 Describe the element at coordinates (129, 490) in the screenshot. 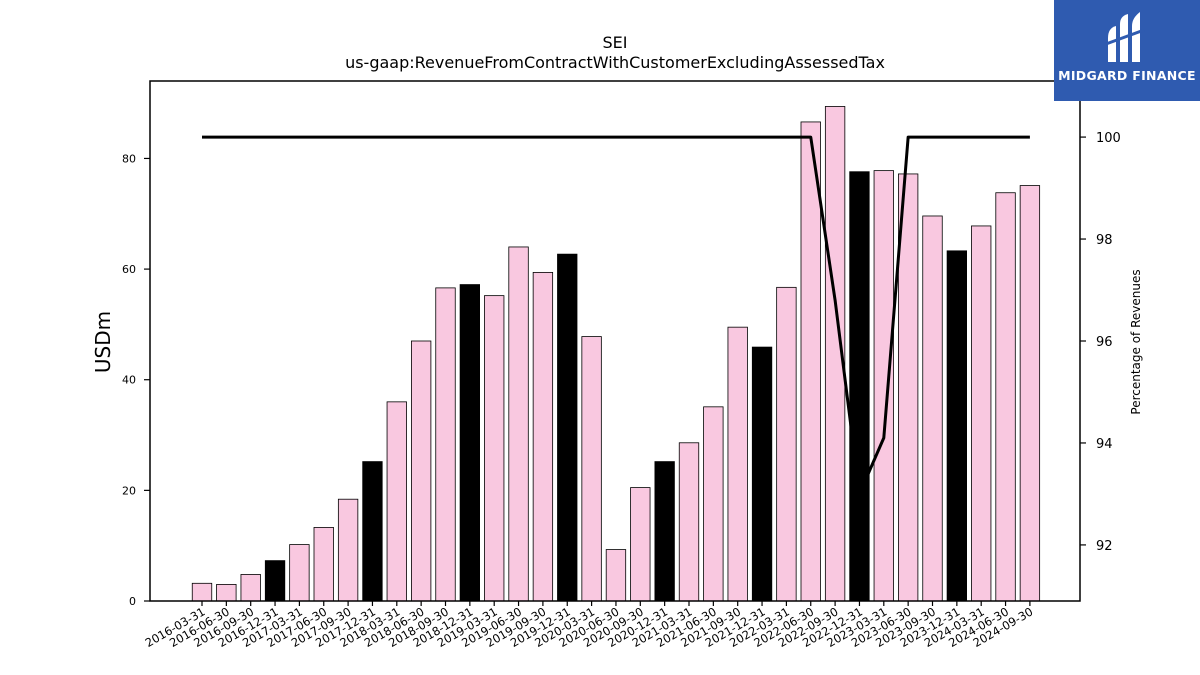

I see `y-tick-label: 20` at that location.